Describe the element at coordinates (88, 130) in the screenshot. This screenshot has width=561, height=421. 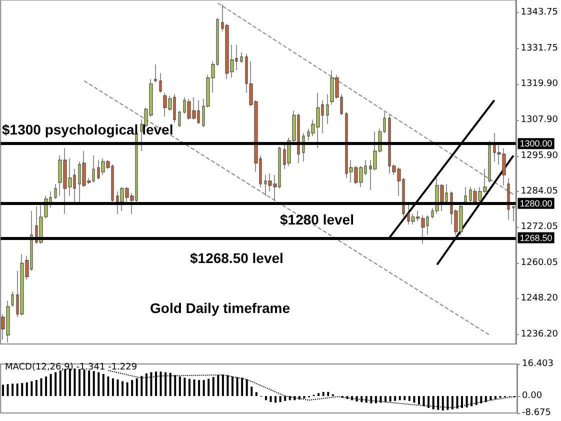
I see `annotation: $1300 psychological level` at that location.